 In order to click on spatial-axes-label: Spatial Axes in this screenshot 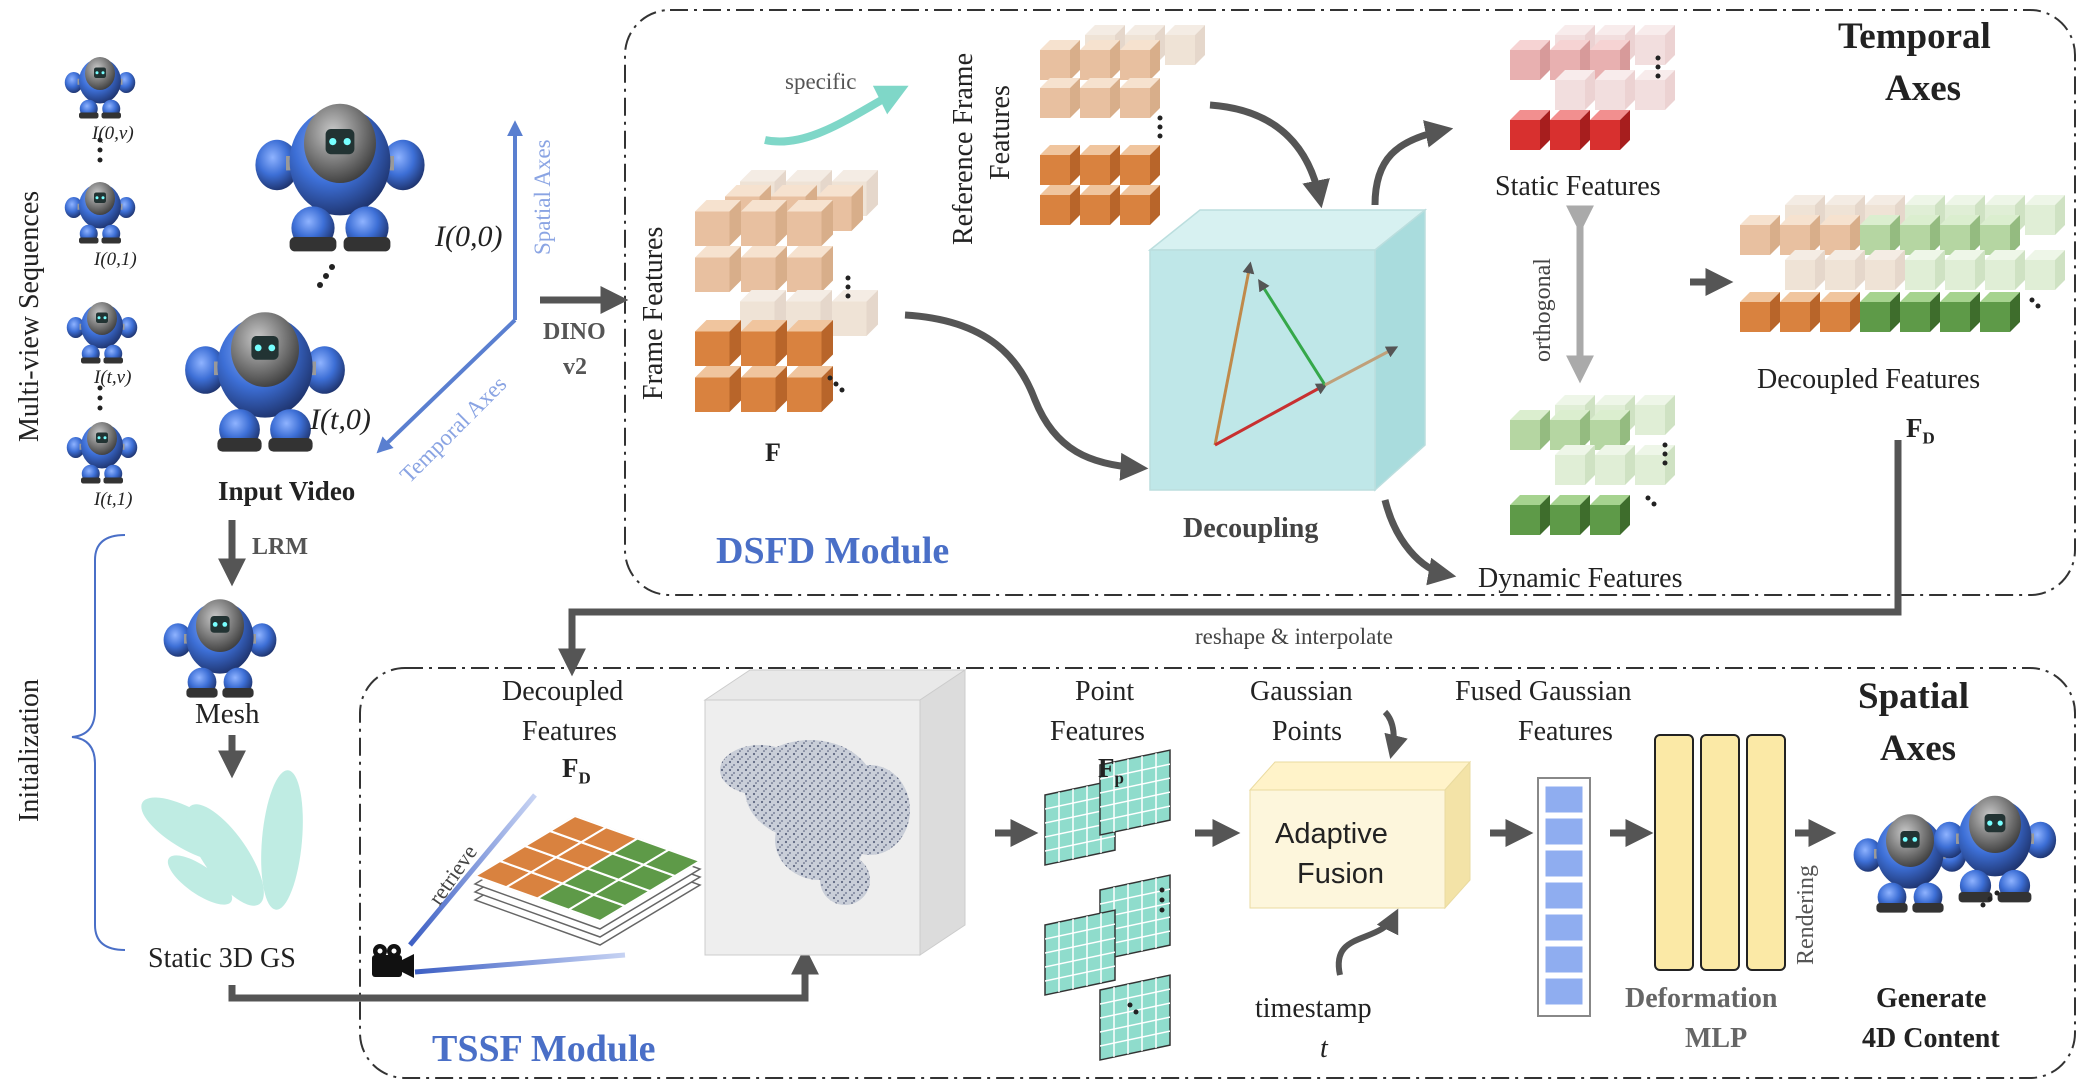, I will do `click(542, 197)`.